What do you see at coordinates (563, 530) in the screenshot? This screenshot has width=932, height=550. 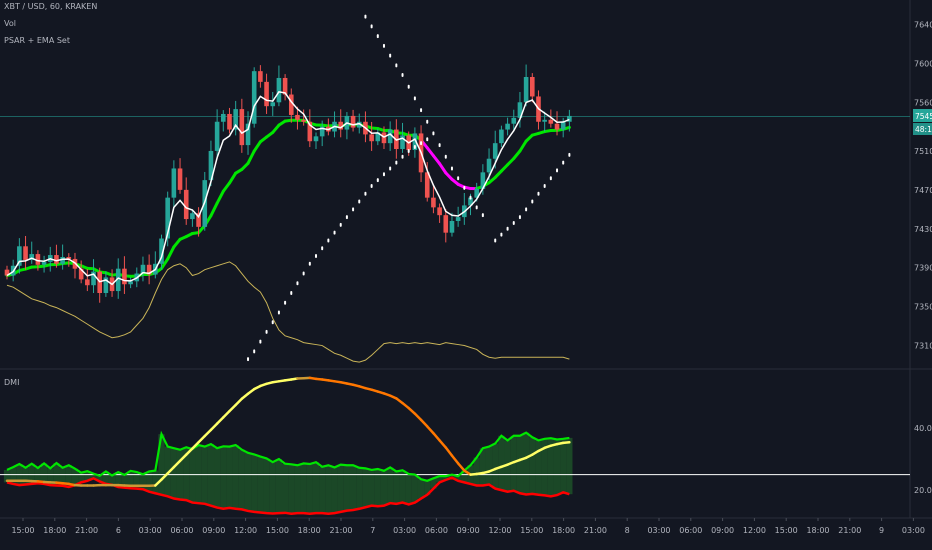 I see `time-tick-label: 18:00` at bounding box center [563, 530].